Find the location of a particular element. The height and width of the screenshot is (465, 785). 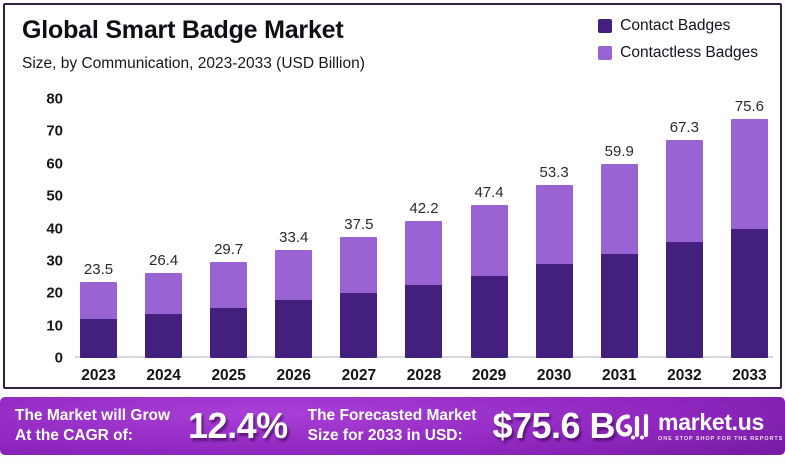

legend: Contact Badges Contactless Badges is located at coordinates (678, 39).